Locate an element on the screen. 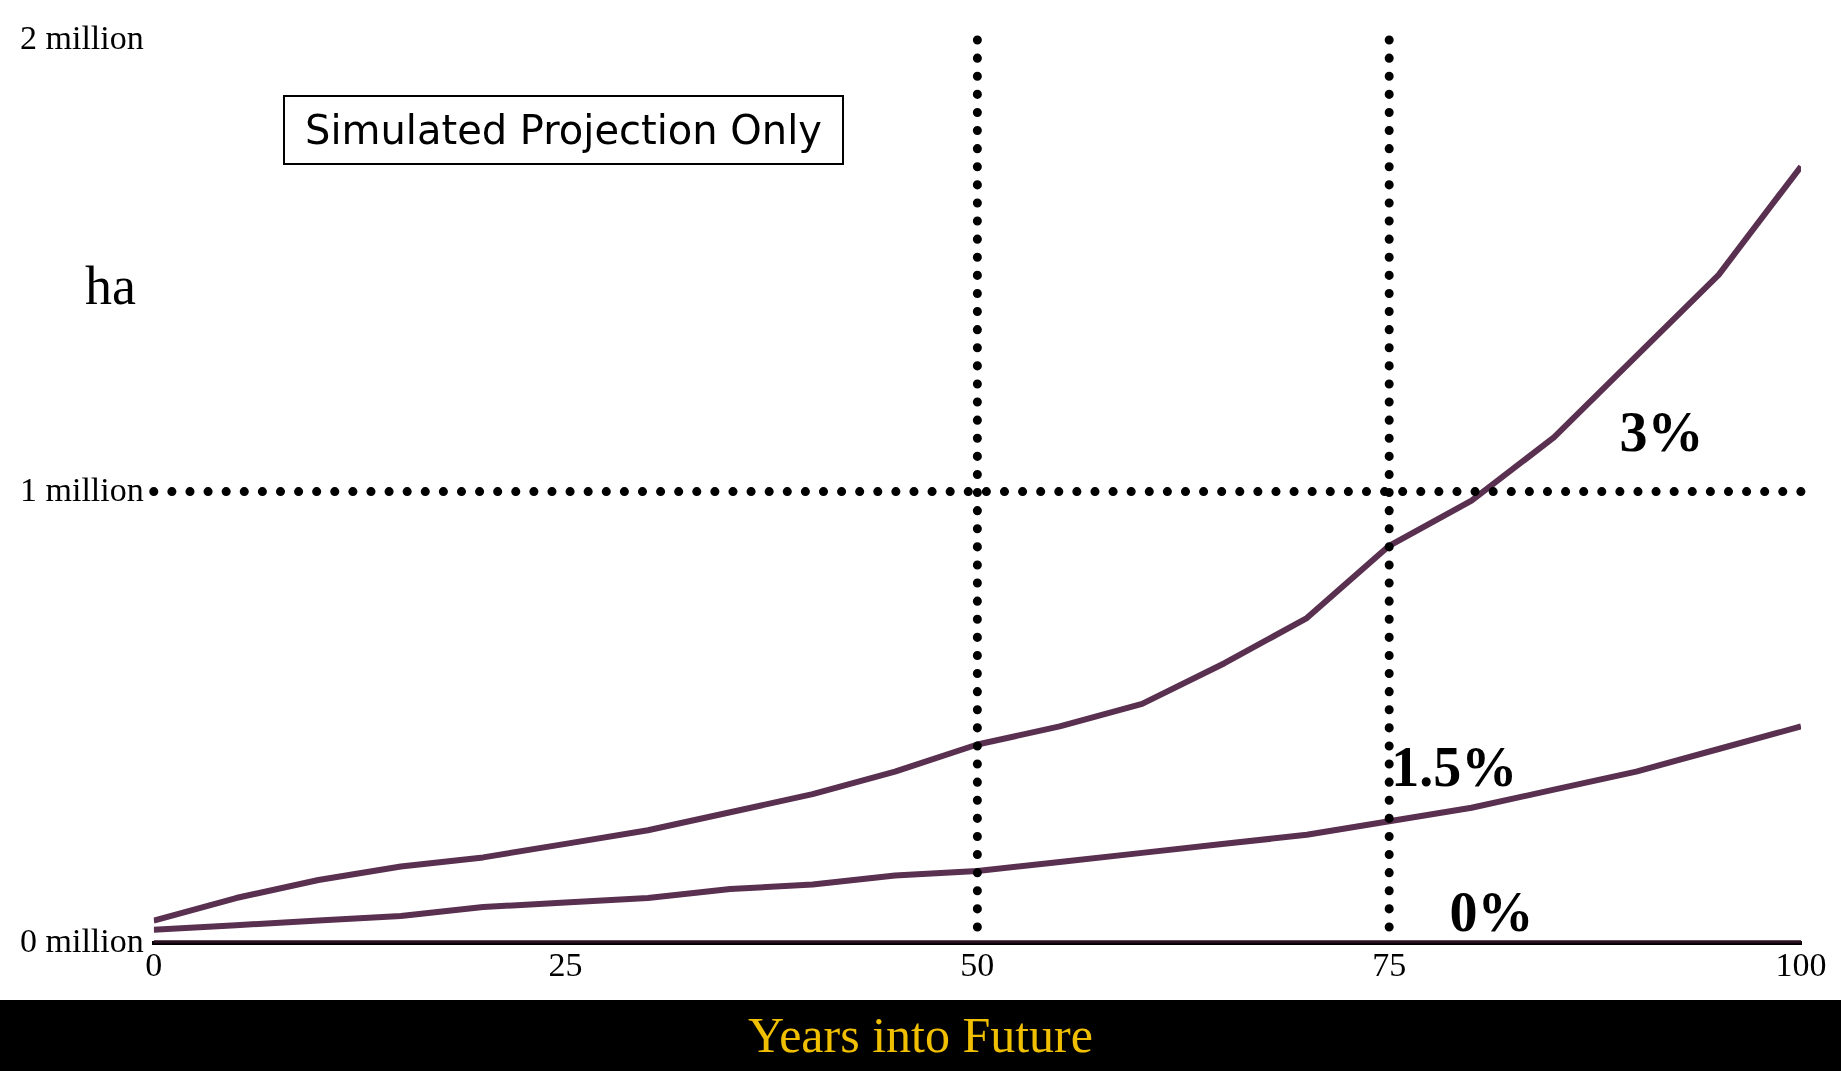 Image resolution: width=1841 pixels, height=1071 pixels. y-tick-label: 2 million is located at coordinates (82, 37).